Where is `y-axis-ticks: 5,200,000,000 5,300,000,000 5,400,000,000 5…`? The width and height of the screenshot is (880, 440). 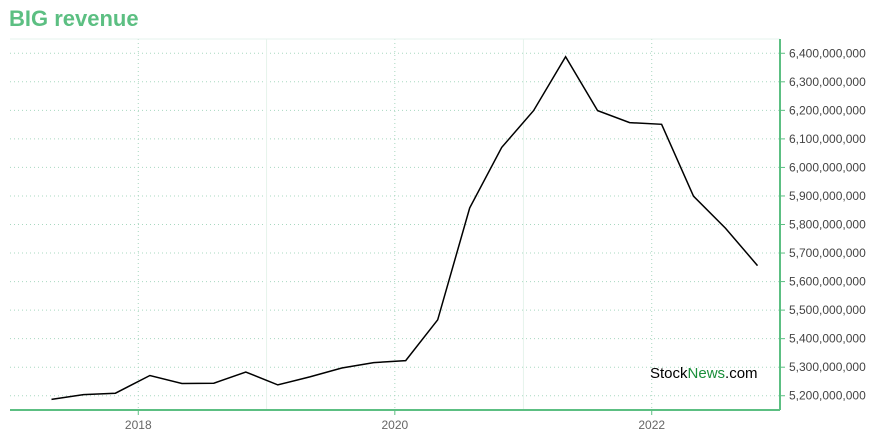
y-axis-ticks: 5,200,000,000 5,300,000,000 5,400,000,000 5… is located at coordinates (823, 224).